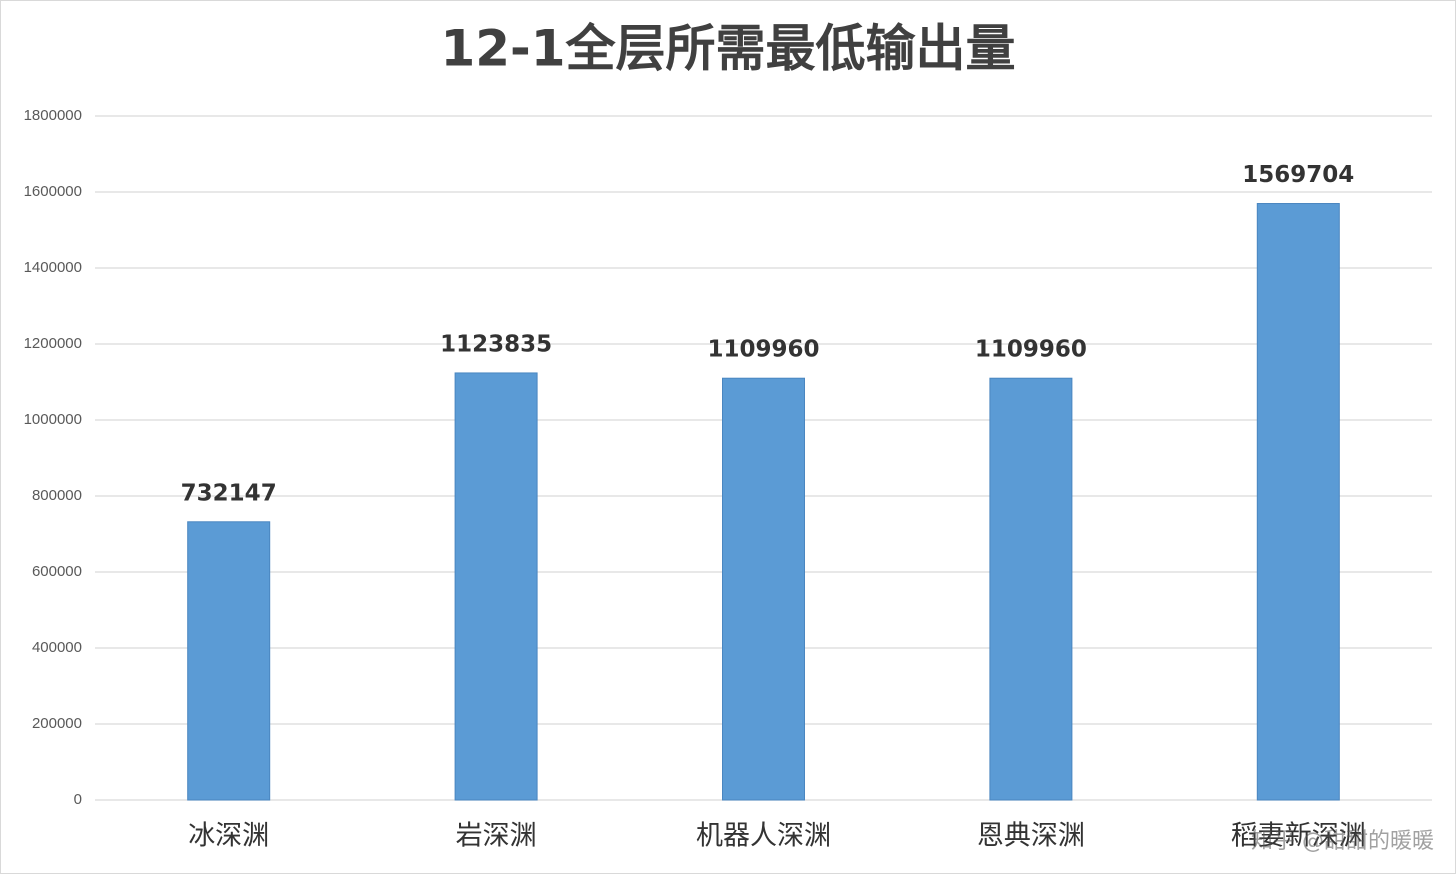  I want to click on y-tick-label: 600000, so click(57, 571).